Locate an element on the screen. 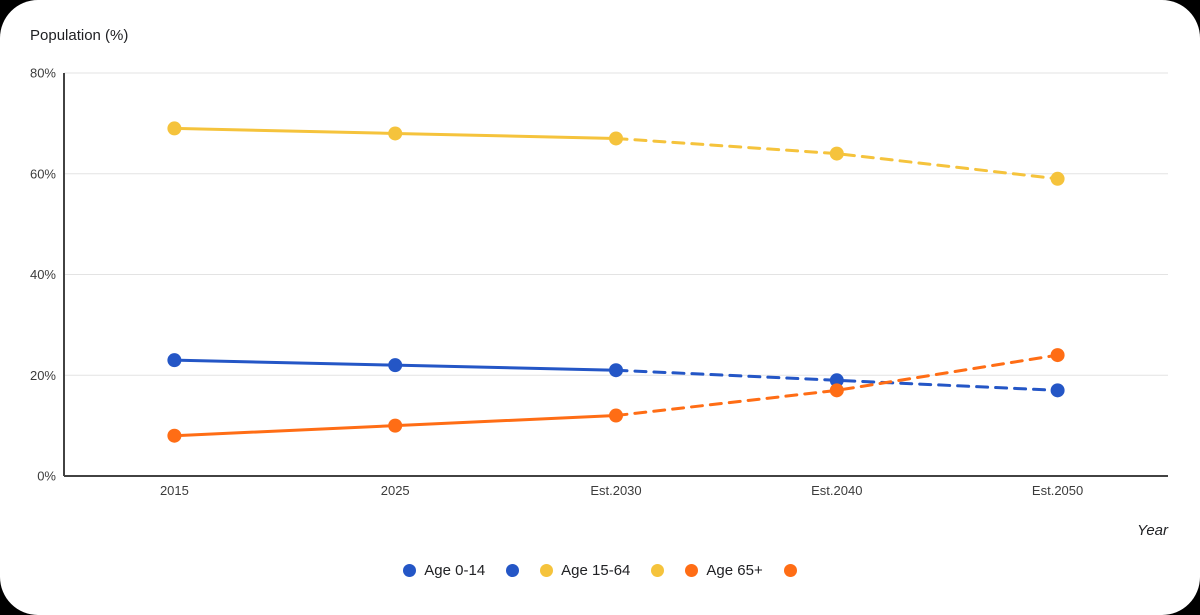  x-axis-title: Year is located at coordinates (1152, 530).